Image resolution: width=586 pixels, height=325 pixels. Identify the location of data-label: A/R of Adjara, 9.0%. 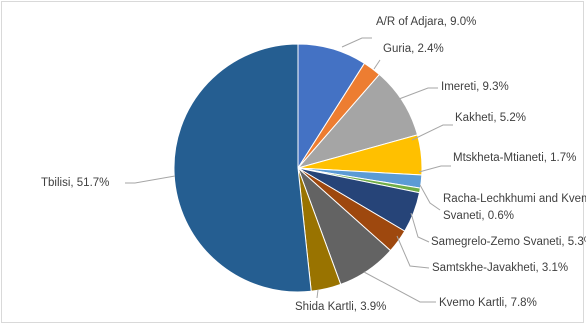
(426, 22).